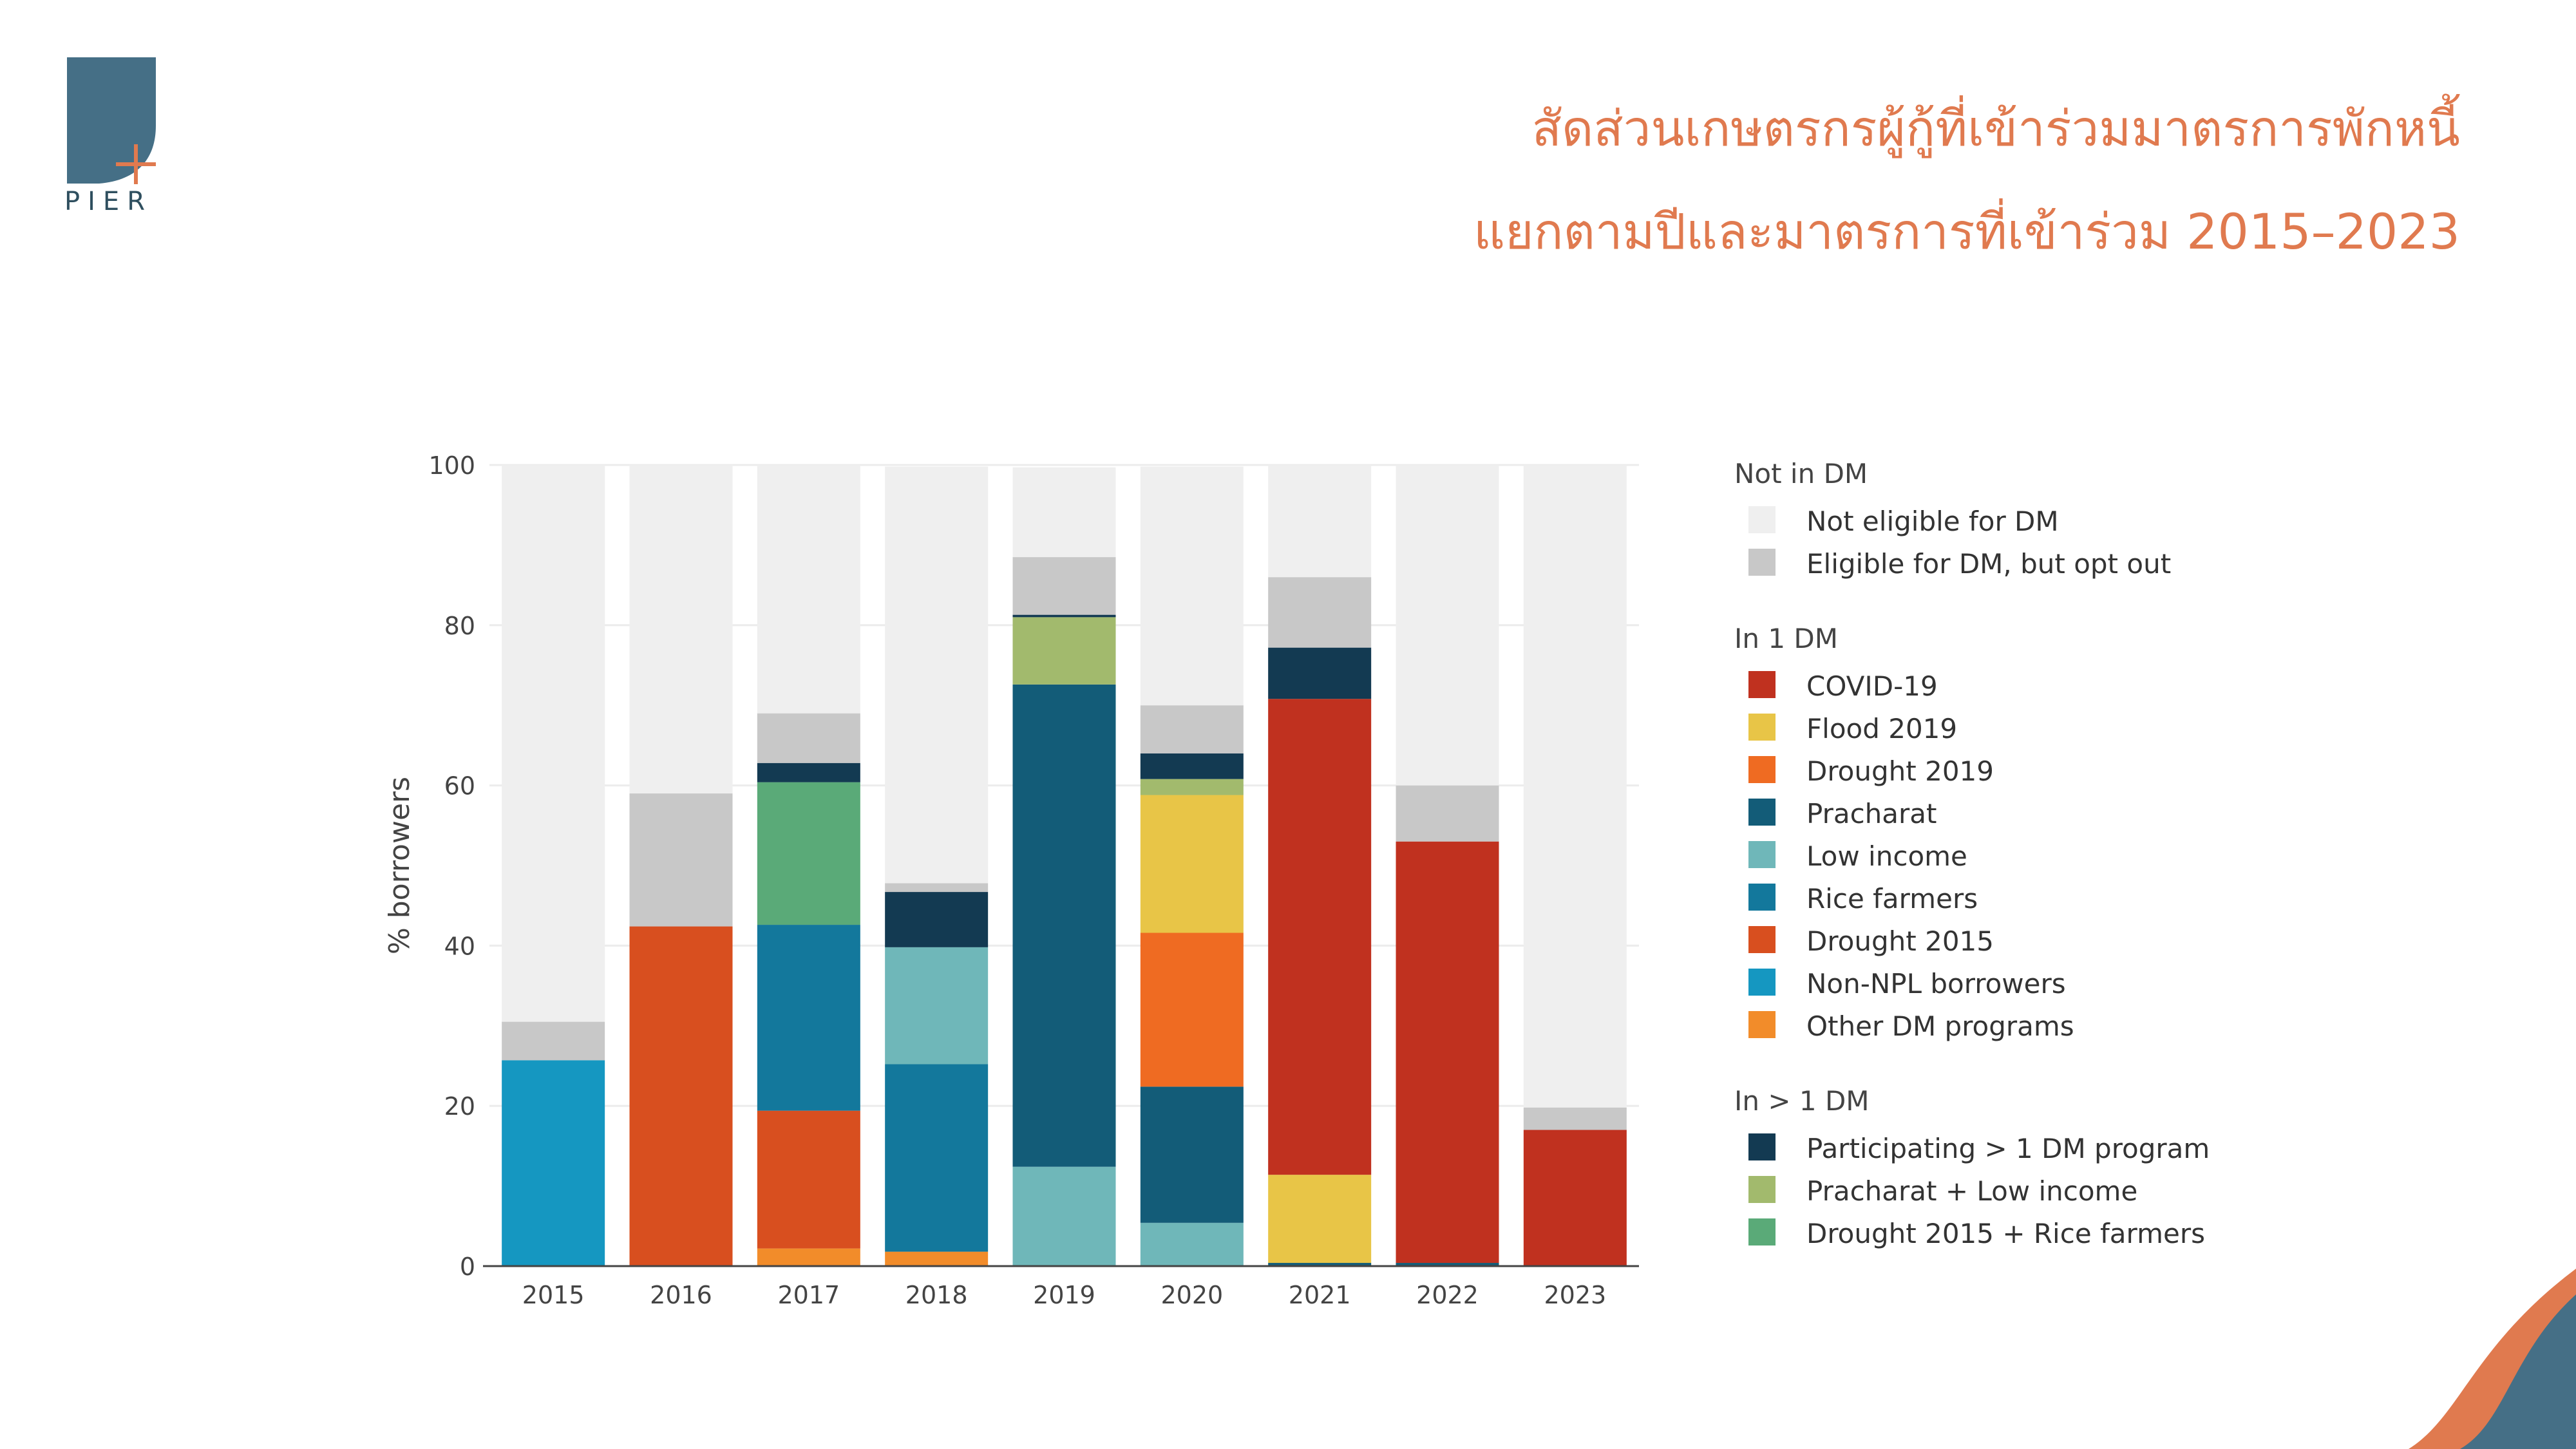 This screenshot has width=2576, height=1449. Describe the element at coordinates (1886, 856) in the screenshot. I see `legend-label: Low income` at that location.